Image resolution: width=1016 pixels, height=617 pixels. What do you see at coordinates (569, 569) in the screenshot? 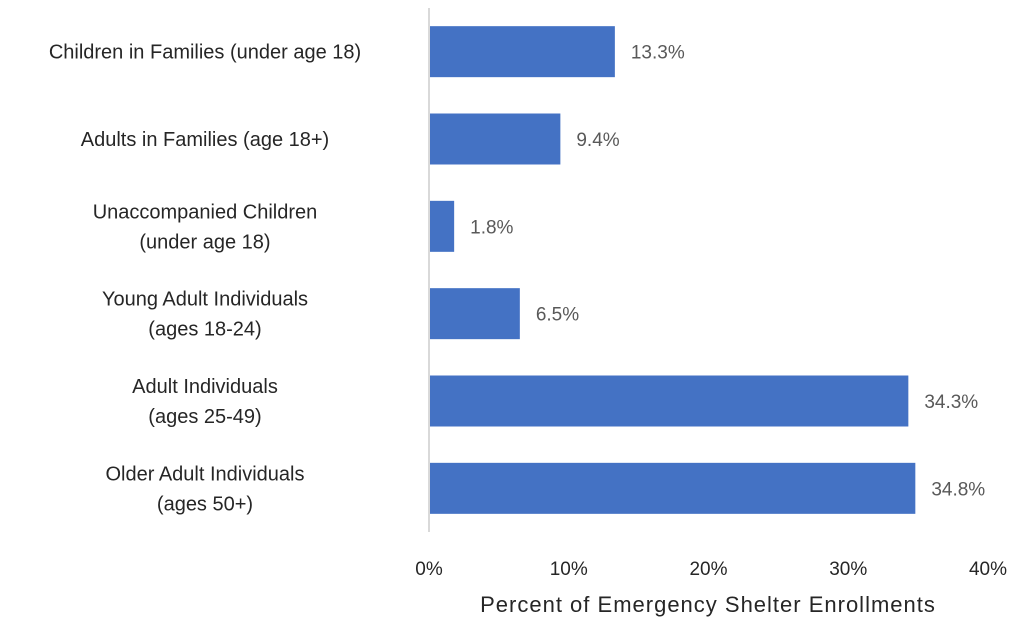
I see `x-tick-label: 10%` at bounding box center [569, 569].